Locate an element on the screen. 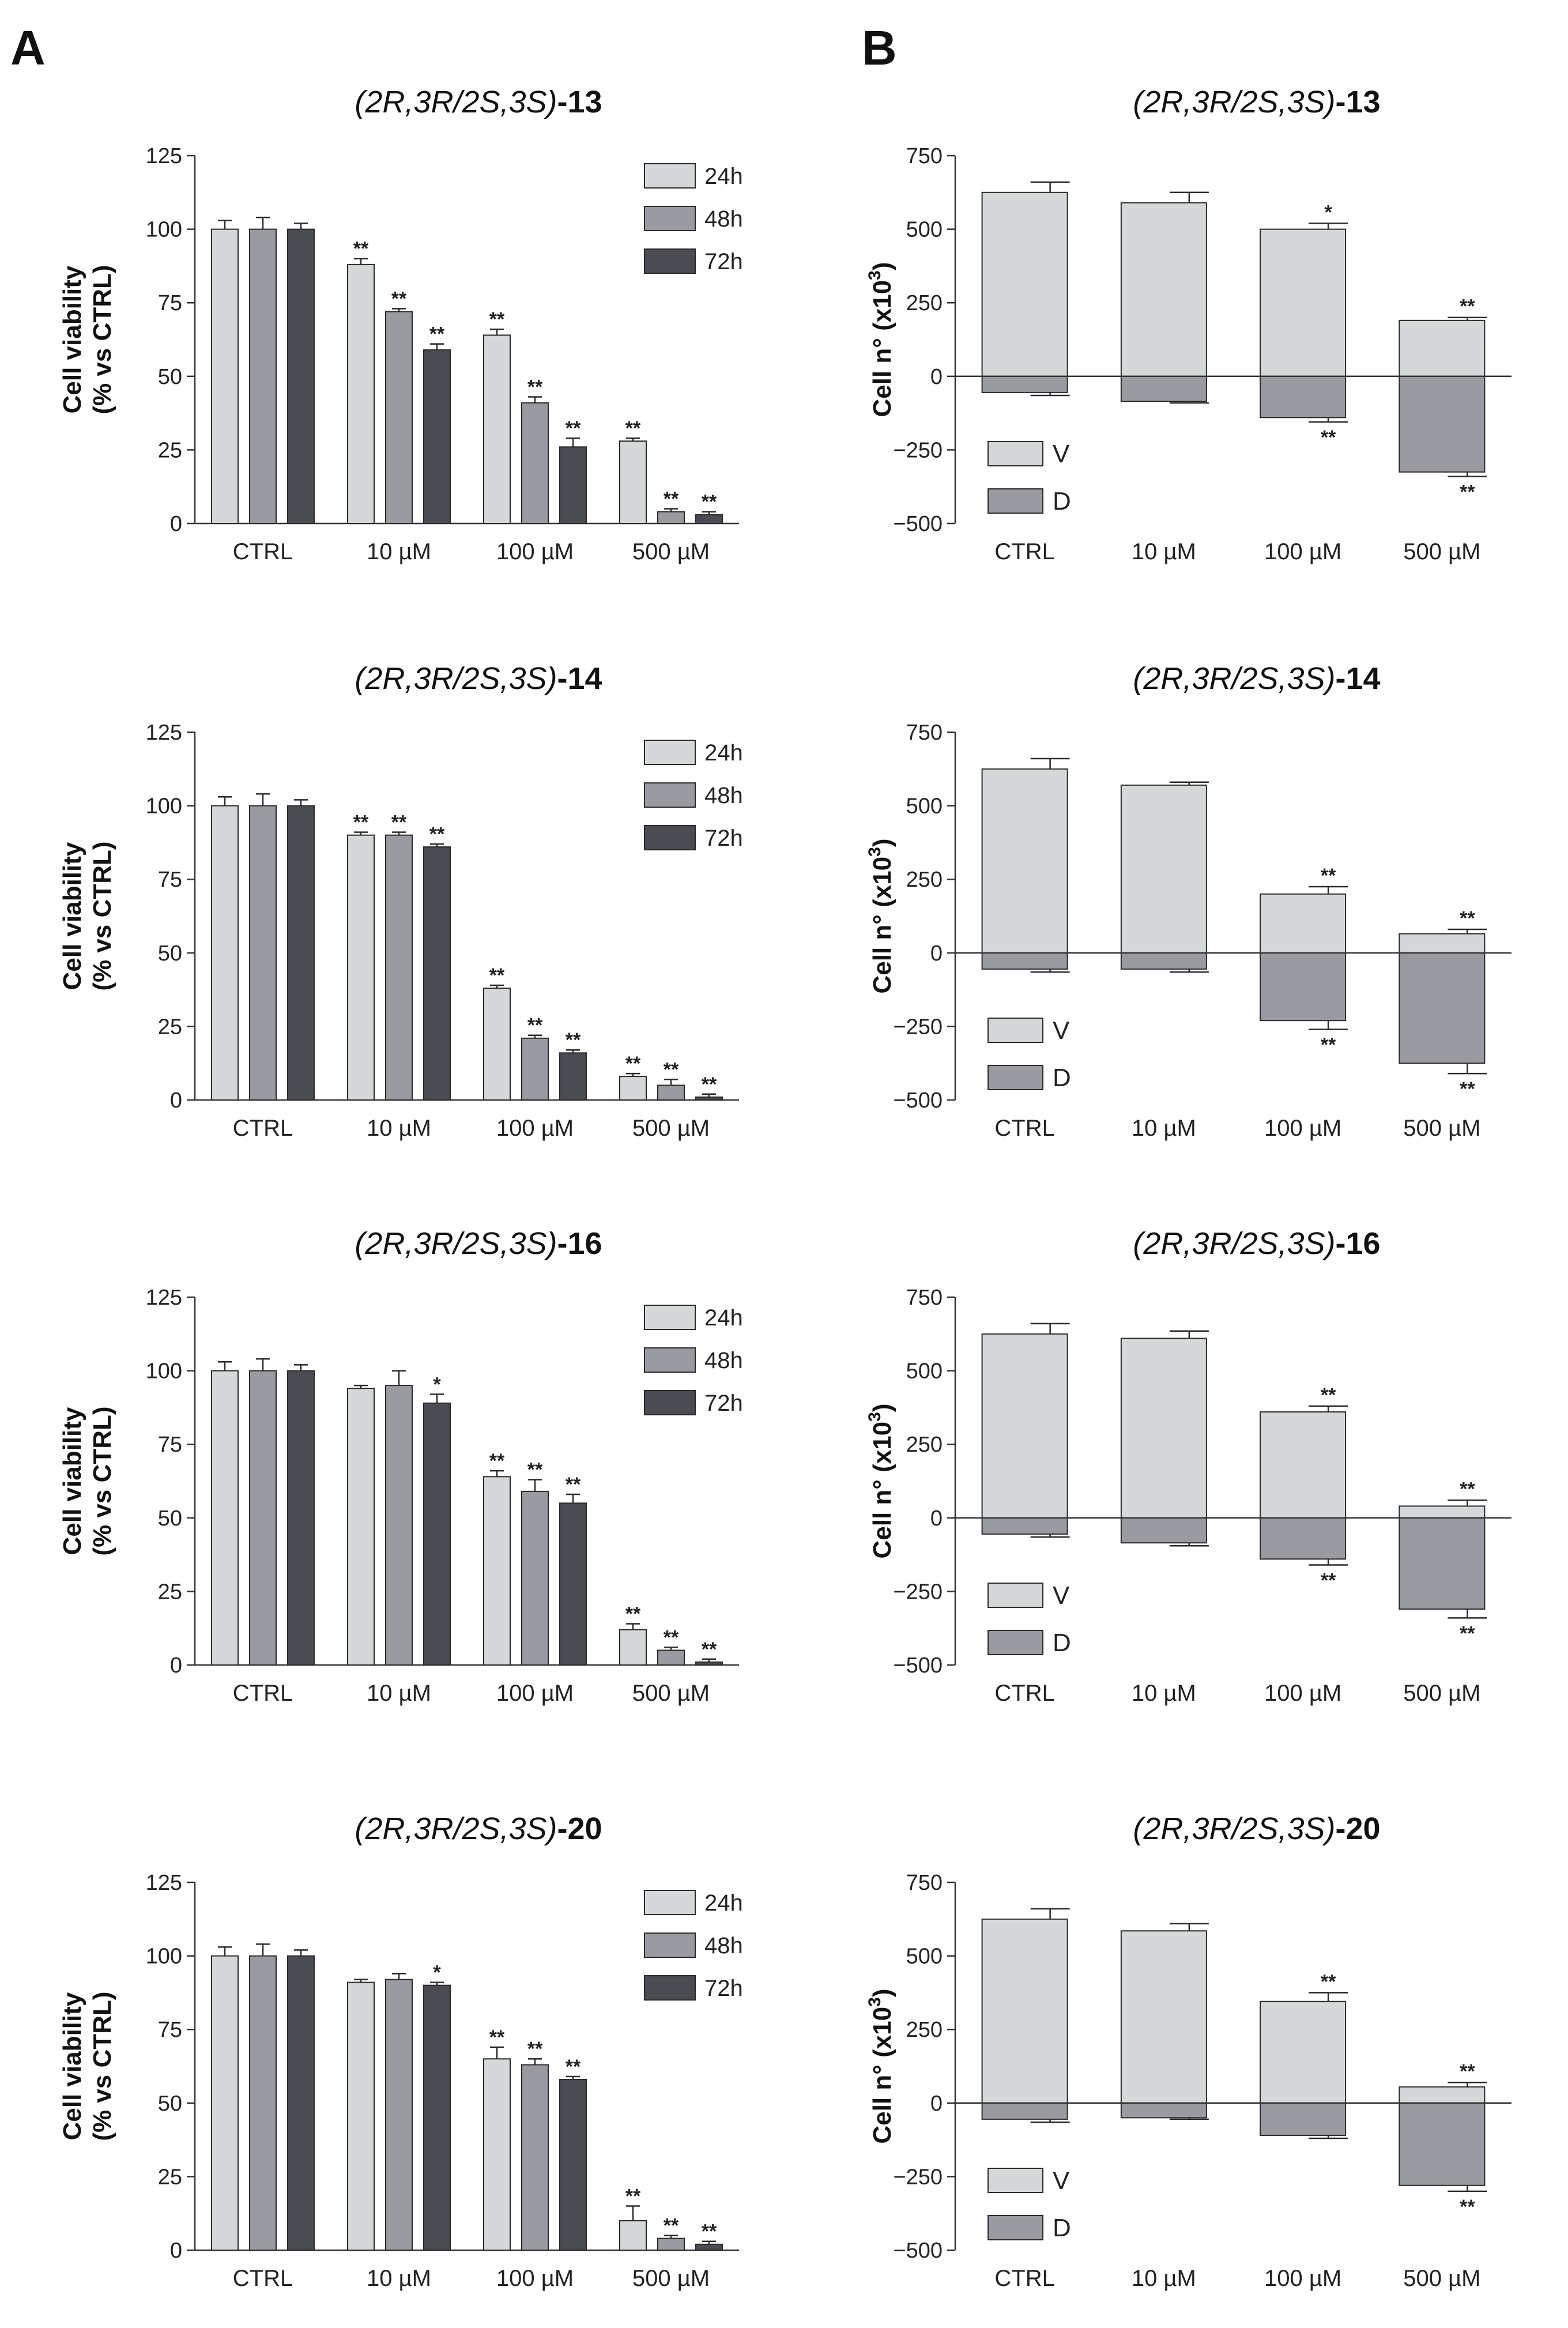 The image size is (1568, 2328). y-tick-label: 75 is located at coordinates (170, 1445).